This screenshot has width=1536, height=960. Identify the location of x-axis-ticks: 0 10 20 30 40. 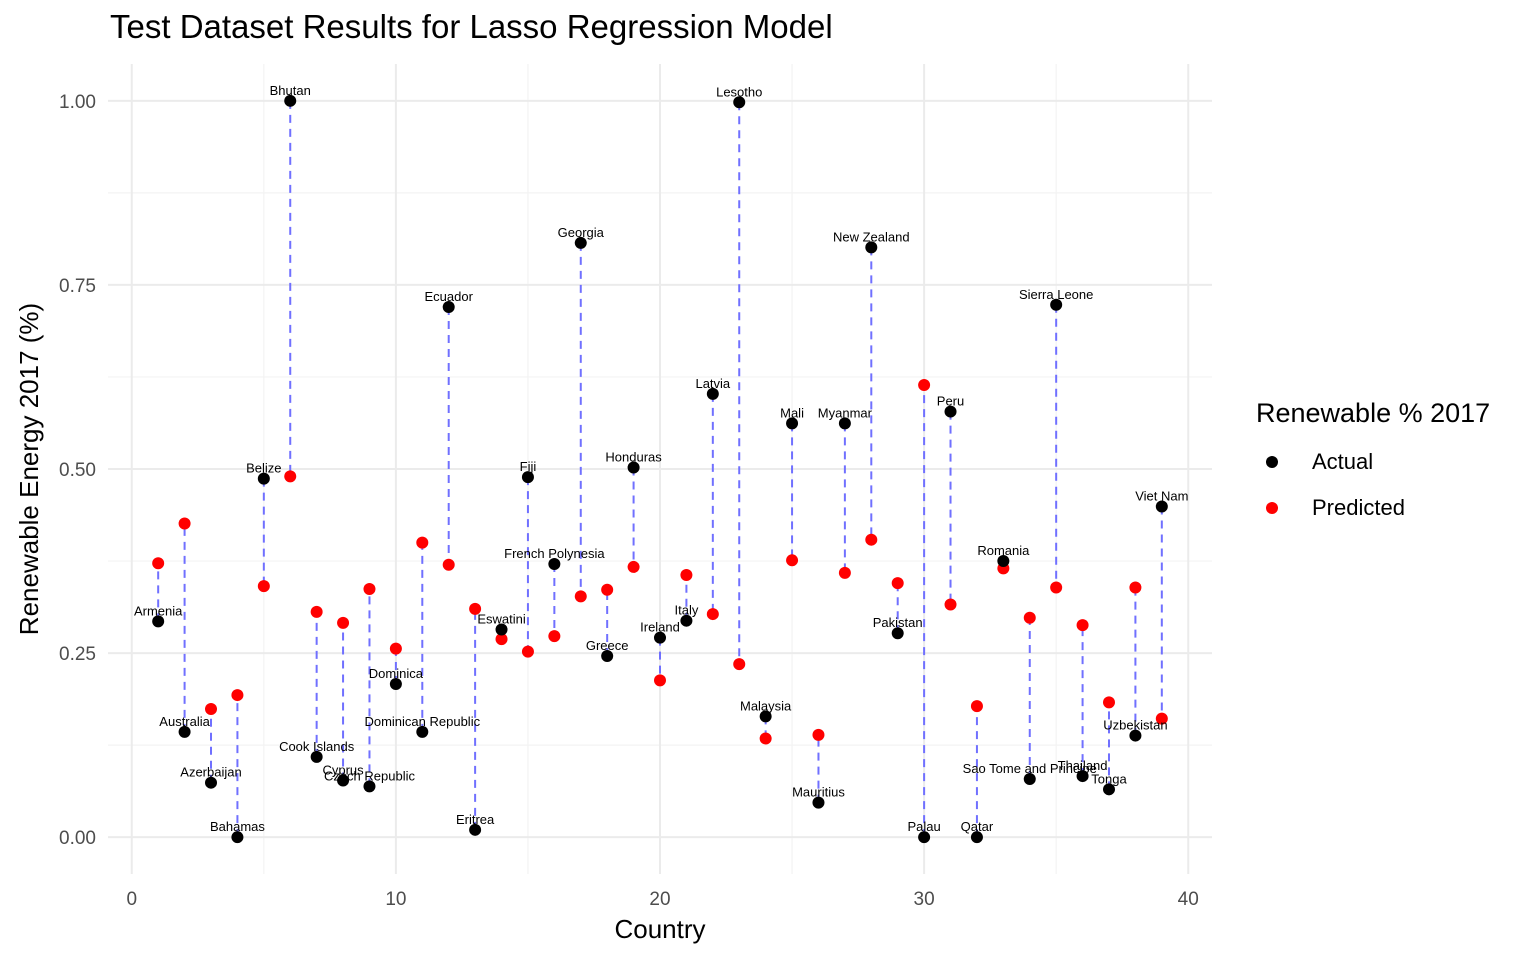
(662, 899).